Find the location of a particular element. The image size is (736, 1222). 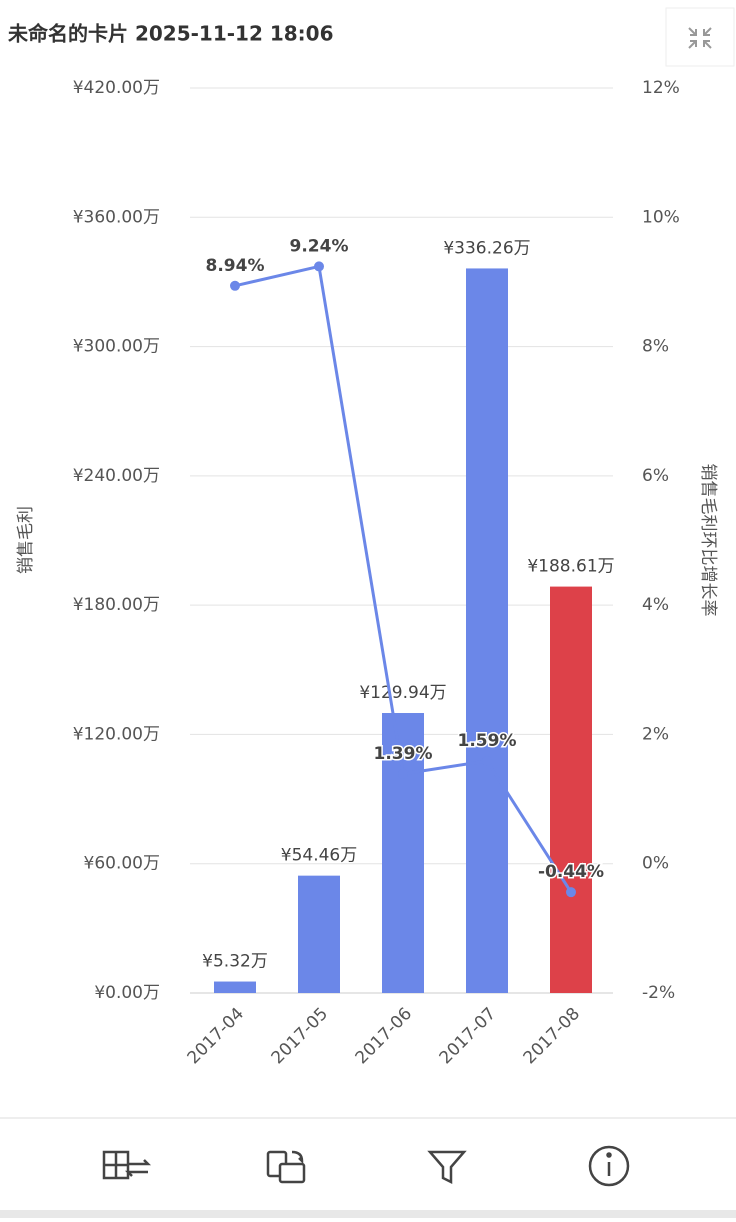

y2-tick-label: 8% is located at coordinates (655, 347).